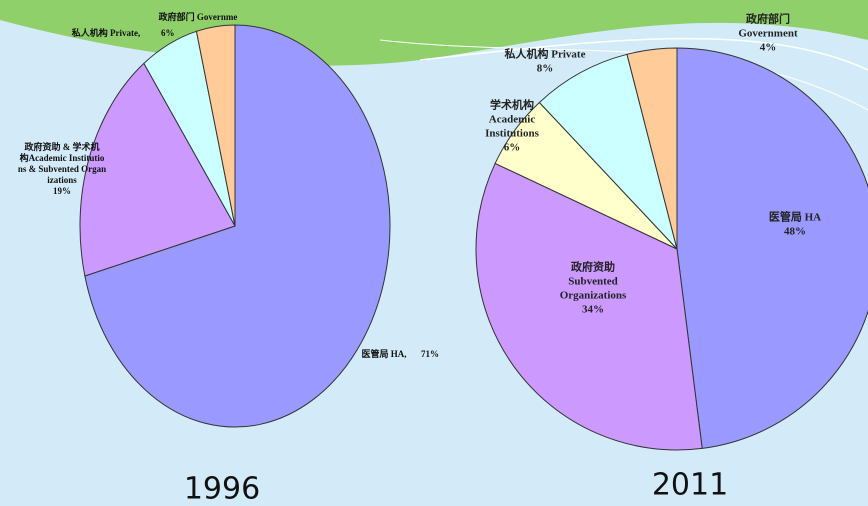  What do you see at coordinates (62, 157) in the screenshot?
I see `slice-label: 构Academic Institutio` at bounding box center [62, 157].